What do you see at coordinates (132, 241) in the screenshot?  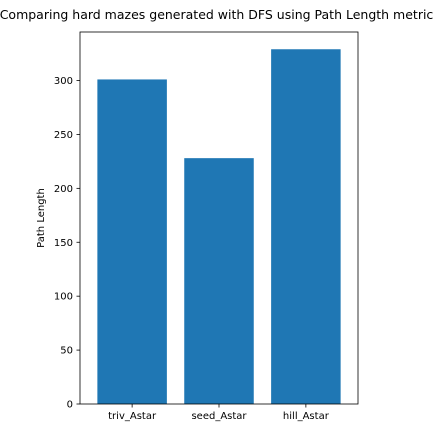 I see `bar-triv_Astar` at bounding box center [132, 241].